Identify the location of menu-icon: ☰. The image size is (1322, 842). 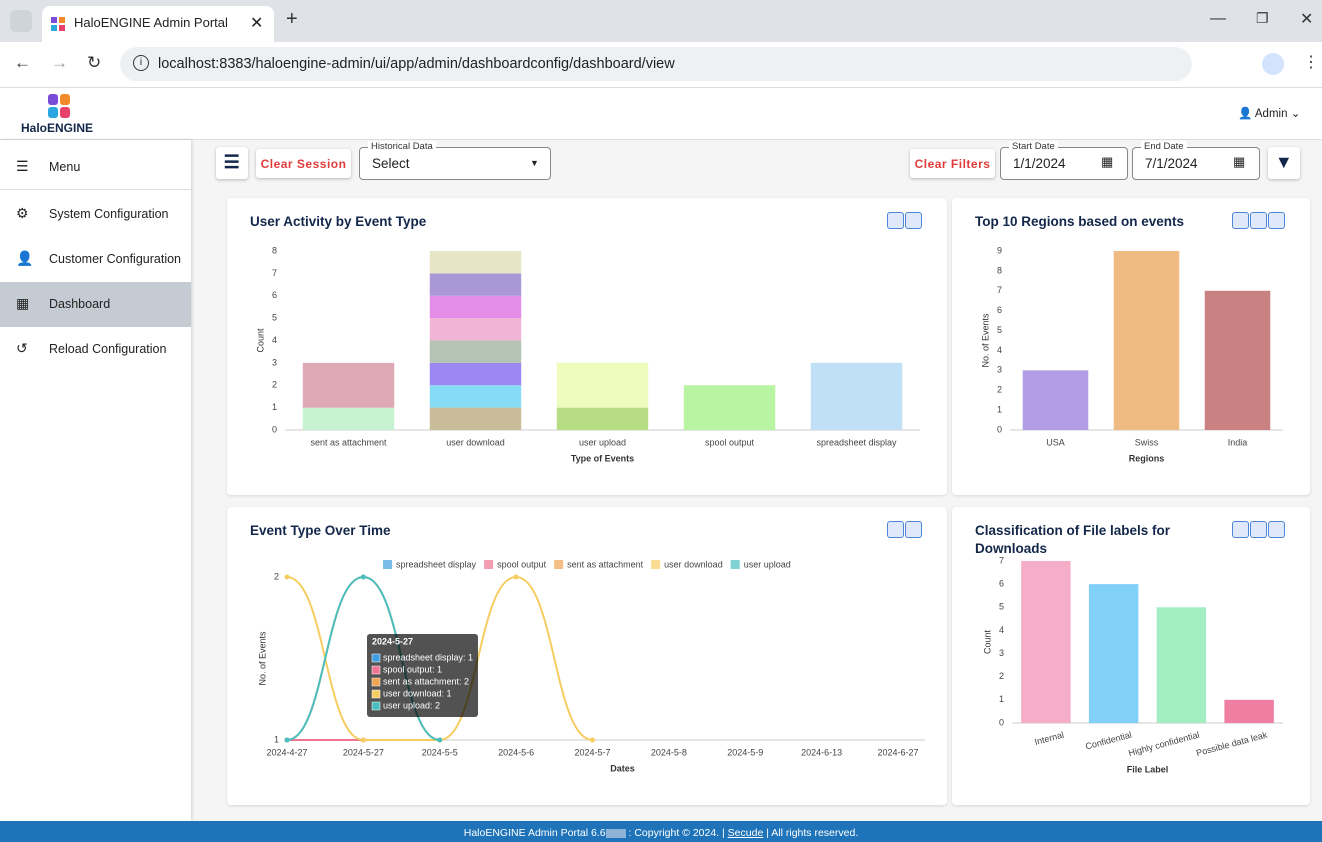
(22, 166).